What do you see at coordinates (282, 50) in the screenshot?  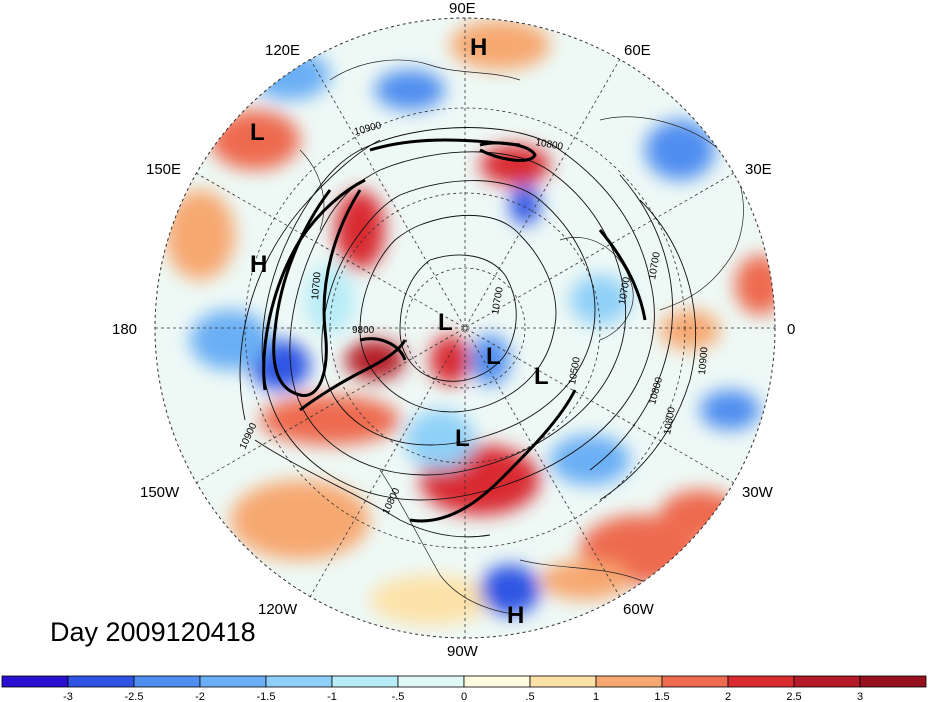 I see `lon-label-120e: 120E` at bounding box center [282, 50].